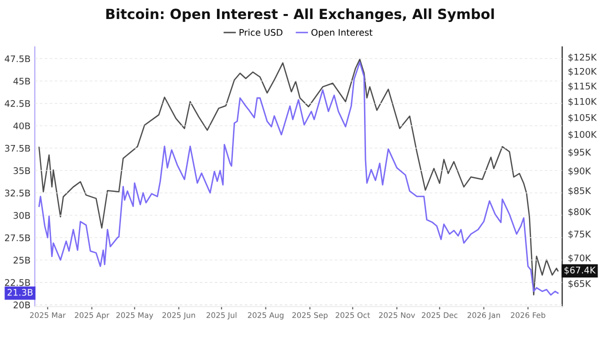  I want to click on y2-tick-label: $115K, so click(582, 86).